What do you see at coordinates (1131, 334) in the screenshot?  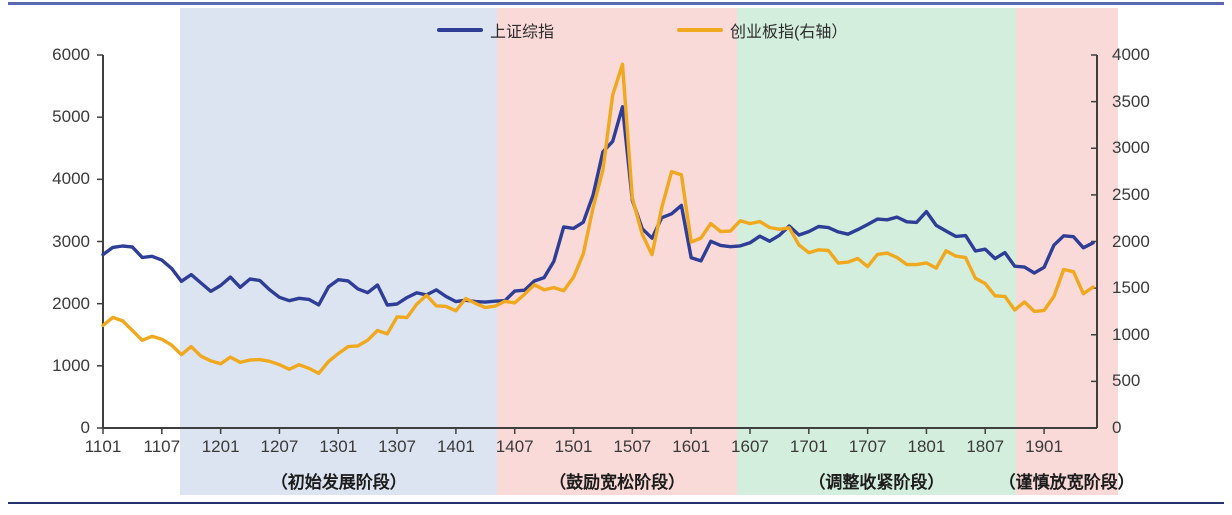 I see `right-axis-tick-label: 1000` at bounding box center [1131, 334].